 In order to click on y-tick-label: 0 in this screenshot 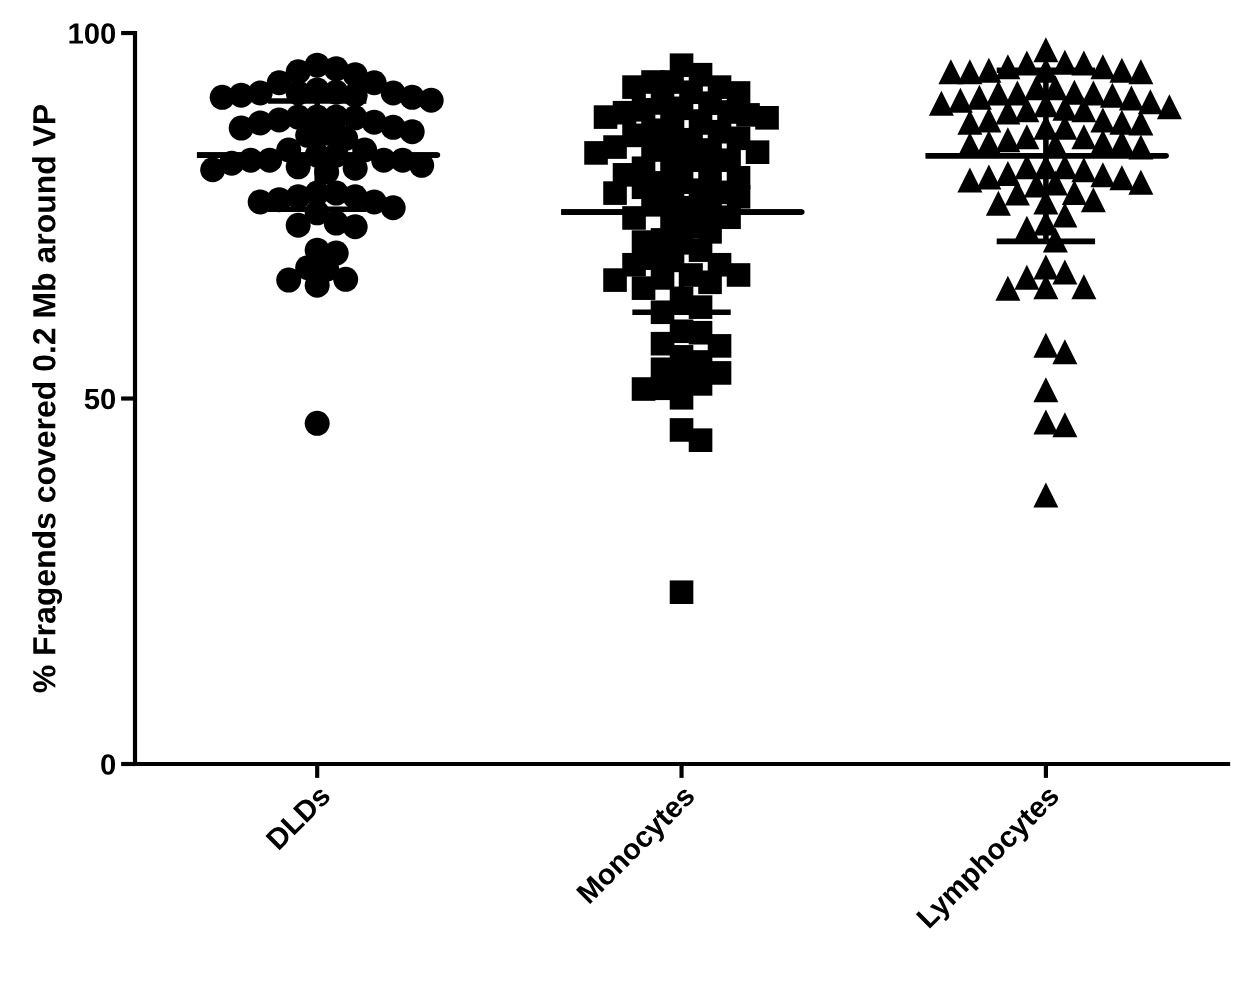, I will do `click(108, 764)`.